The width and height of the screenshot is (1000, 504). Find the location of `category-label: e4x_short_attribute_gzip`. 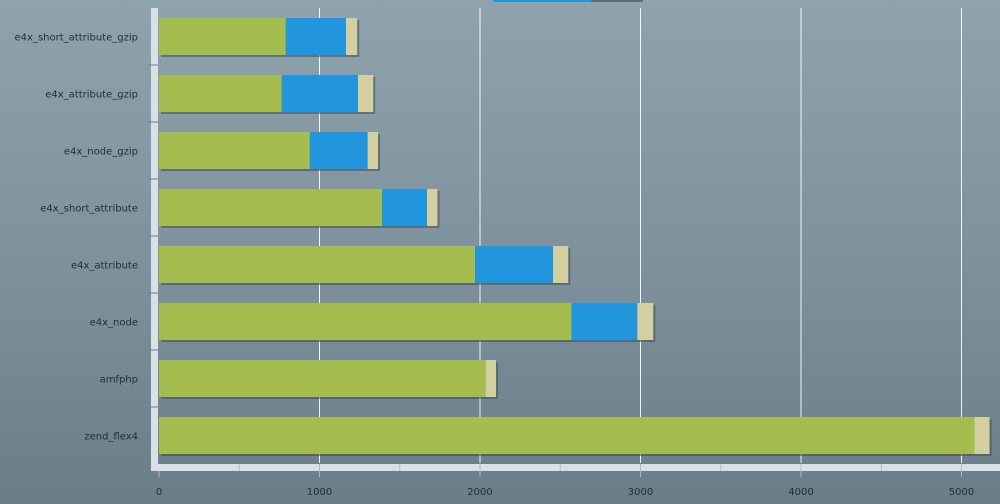

category-label: e4x_short_attribute_gzip is located at coordinates (76, 38).